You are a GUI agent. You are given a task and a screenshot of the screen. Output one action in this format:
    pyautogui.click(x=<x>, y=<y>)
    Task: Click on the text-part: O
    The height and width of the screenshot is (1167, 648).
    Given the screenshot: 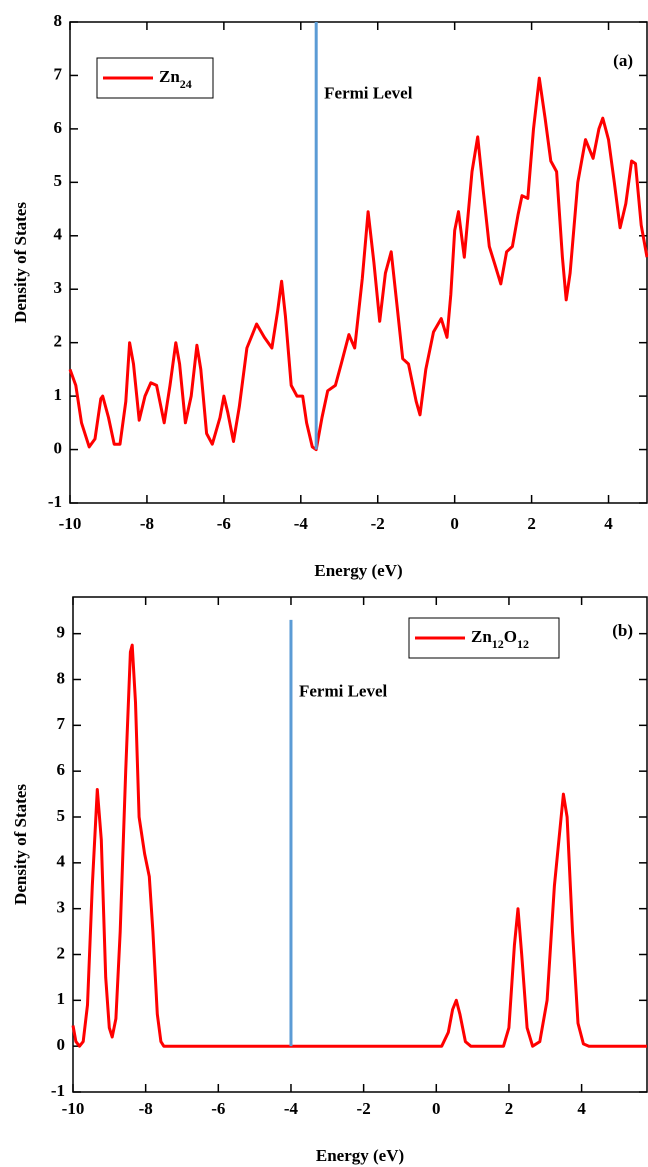 What is the action you would take?
    pyautogui.click(x=510, y=636)
    